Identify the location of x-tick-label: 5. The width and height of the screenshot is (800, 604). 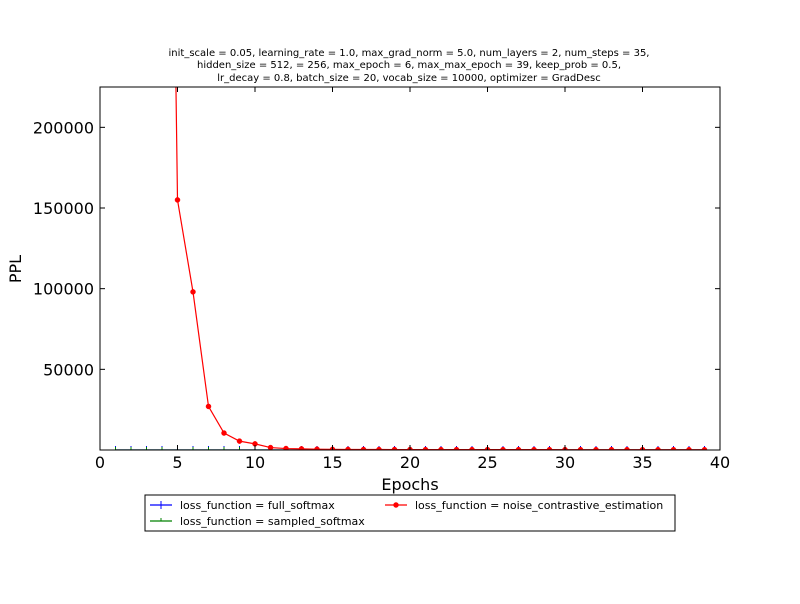
(177, 462).